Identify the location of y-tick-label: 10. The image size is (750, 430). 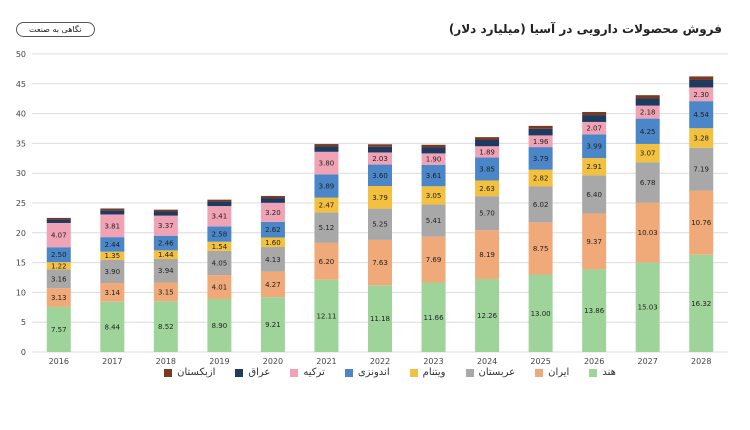
(21, 292).